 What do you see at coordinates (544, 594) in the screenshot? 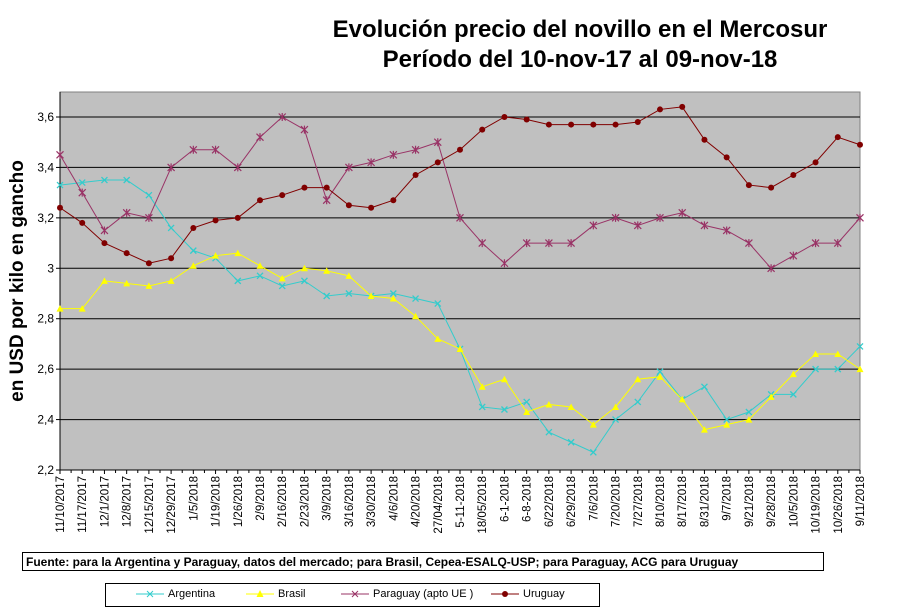
I see `legend-label: Uruguay` at bounding box center [544, 594].